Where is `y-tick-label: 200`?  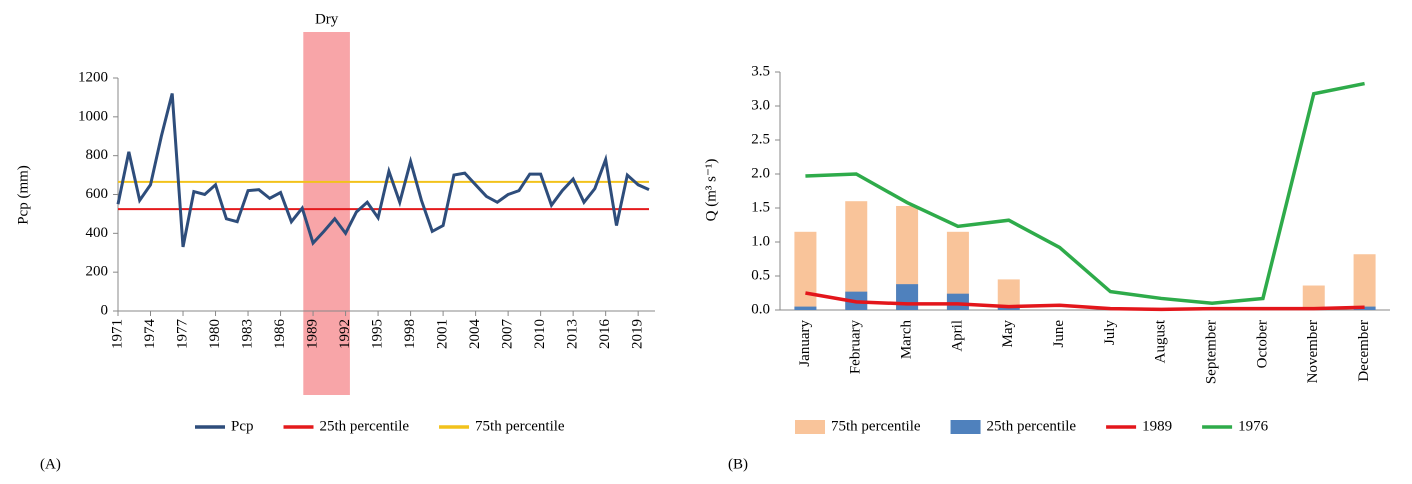
y-tick-label: 200 is located at coordinates (97, 272).